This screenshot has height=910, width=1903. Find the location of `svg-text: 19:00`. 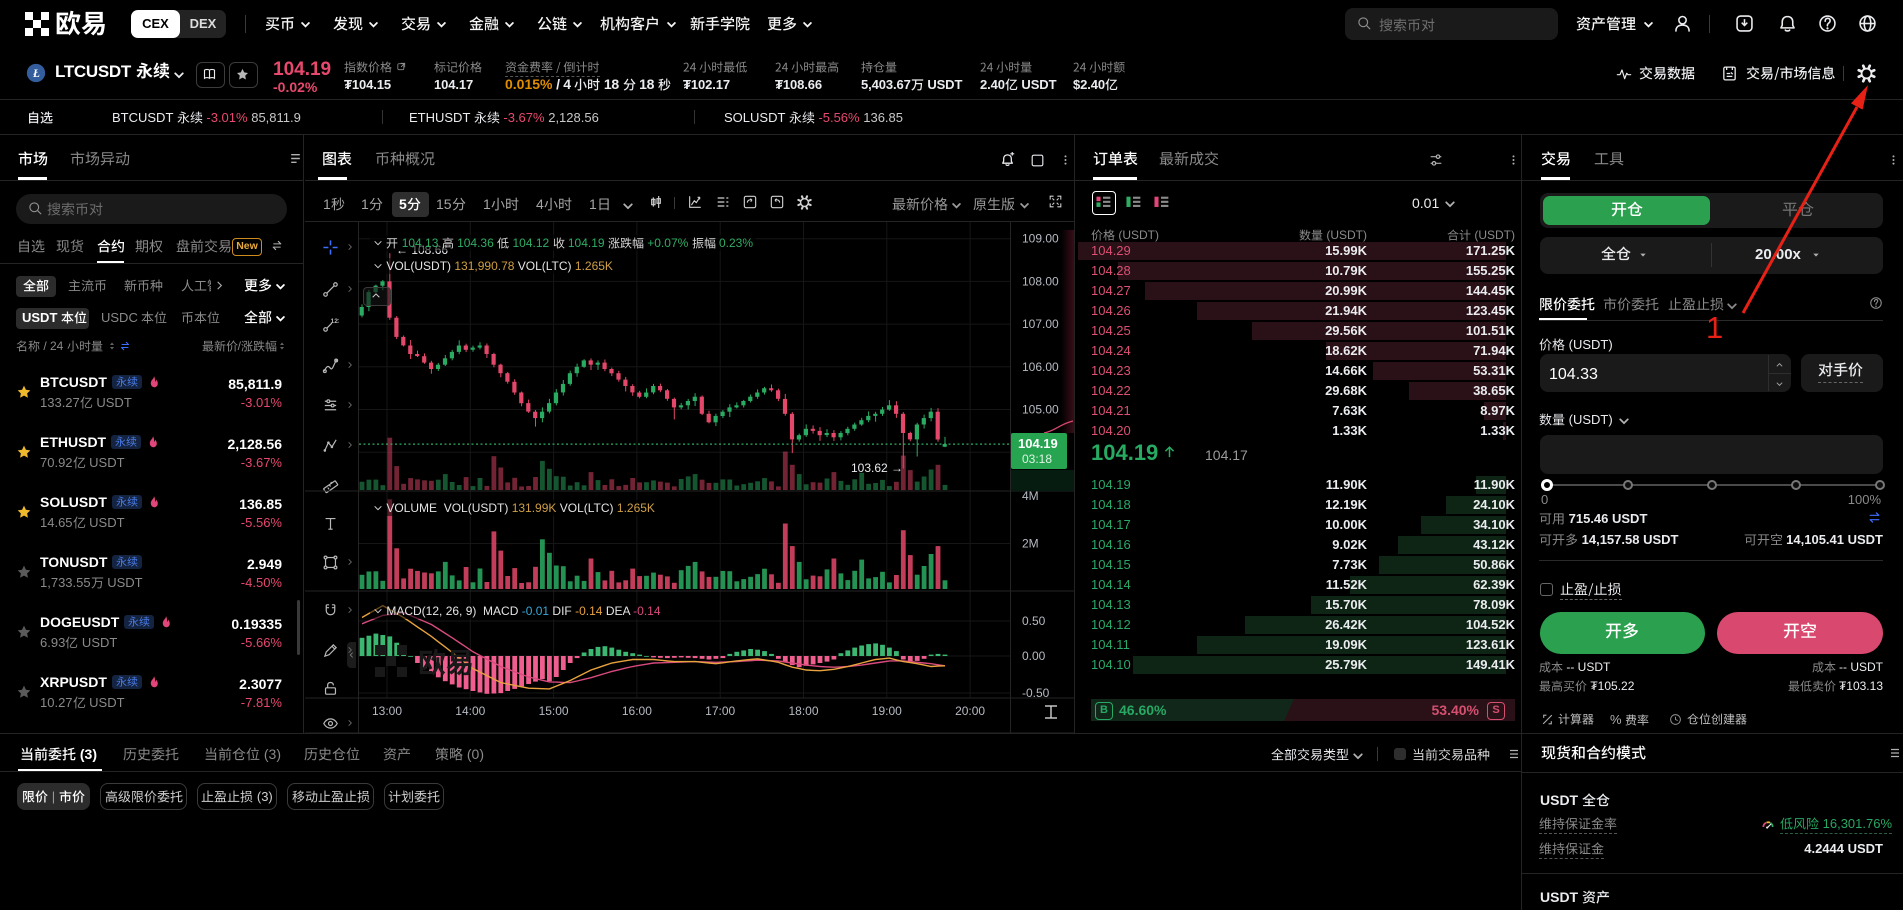

svg-text: 19:00 is located at coordinates (887, 711).